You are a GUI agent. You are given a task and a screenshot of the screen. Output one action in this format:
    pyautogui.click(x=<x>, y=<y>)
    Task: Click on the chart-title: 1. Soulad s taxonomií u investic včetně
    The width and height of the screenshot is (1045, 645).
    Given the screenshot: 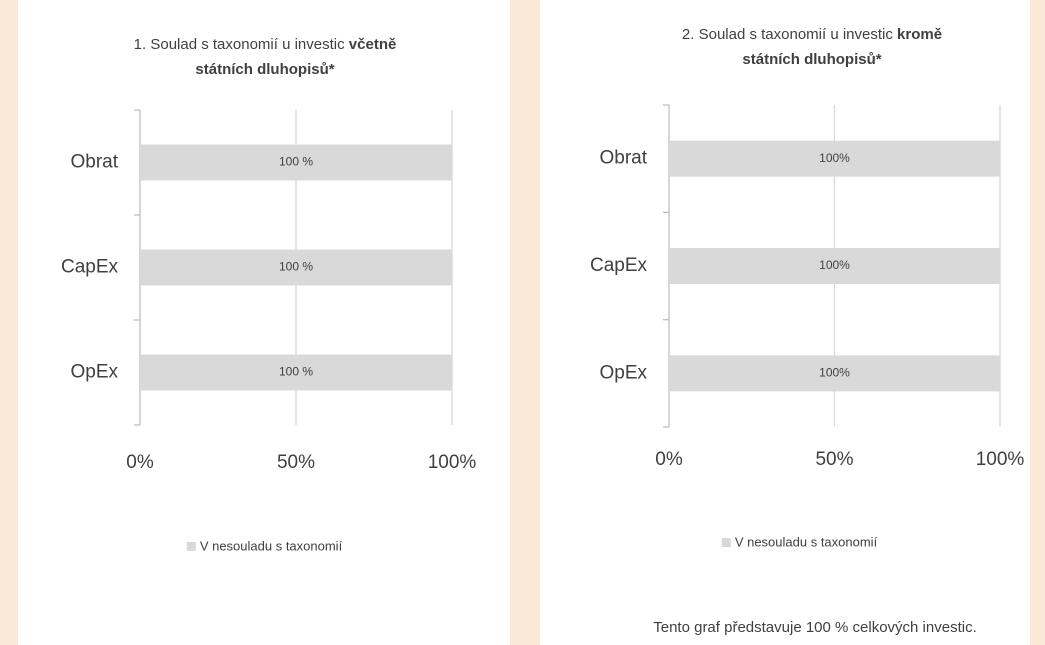 What is the action you would take?
    pyautogui.click(x=265, y=44)
    